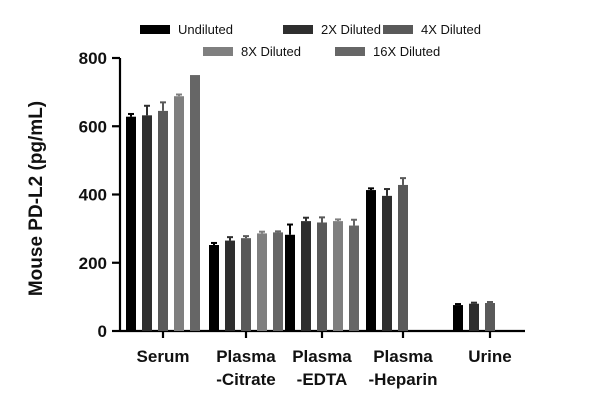 This screenshot has height=417, width=600. I want to click on legend-label: Undiluted, so click(205, 29).